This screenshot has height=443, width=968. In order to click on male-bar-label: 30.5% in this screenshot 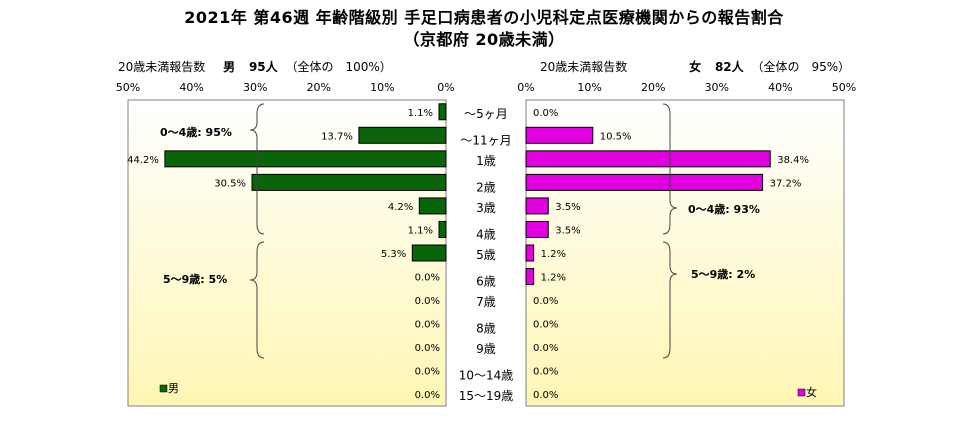, I will do `click(230, 183)`.